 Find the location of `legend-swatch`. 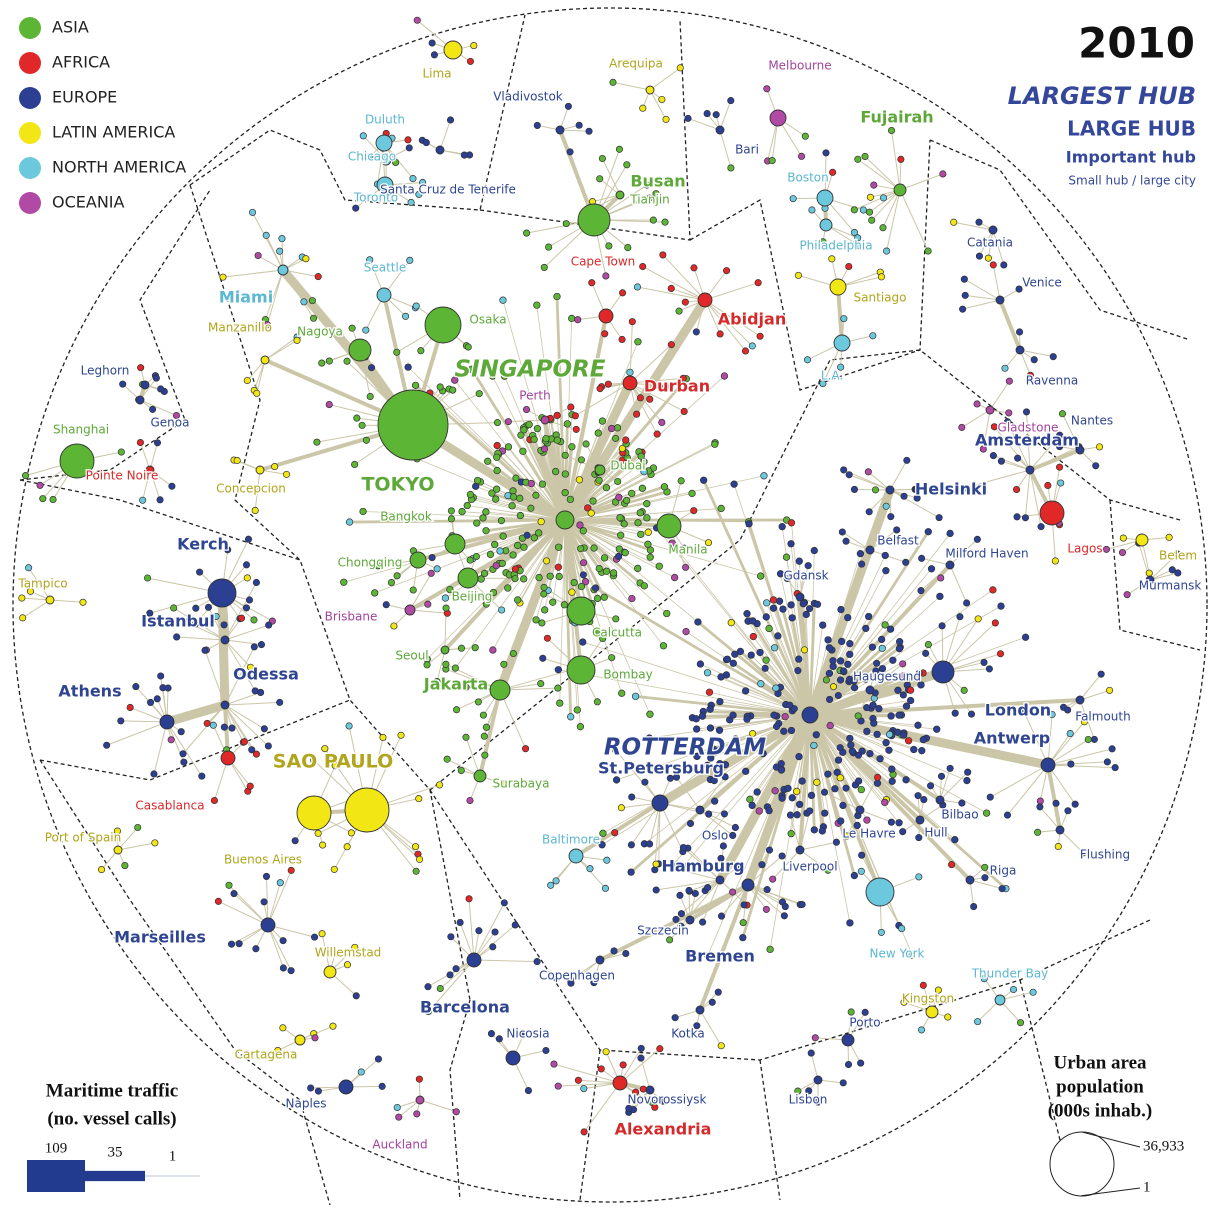

legend-swatch is located at coordinates (30, 203).